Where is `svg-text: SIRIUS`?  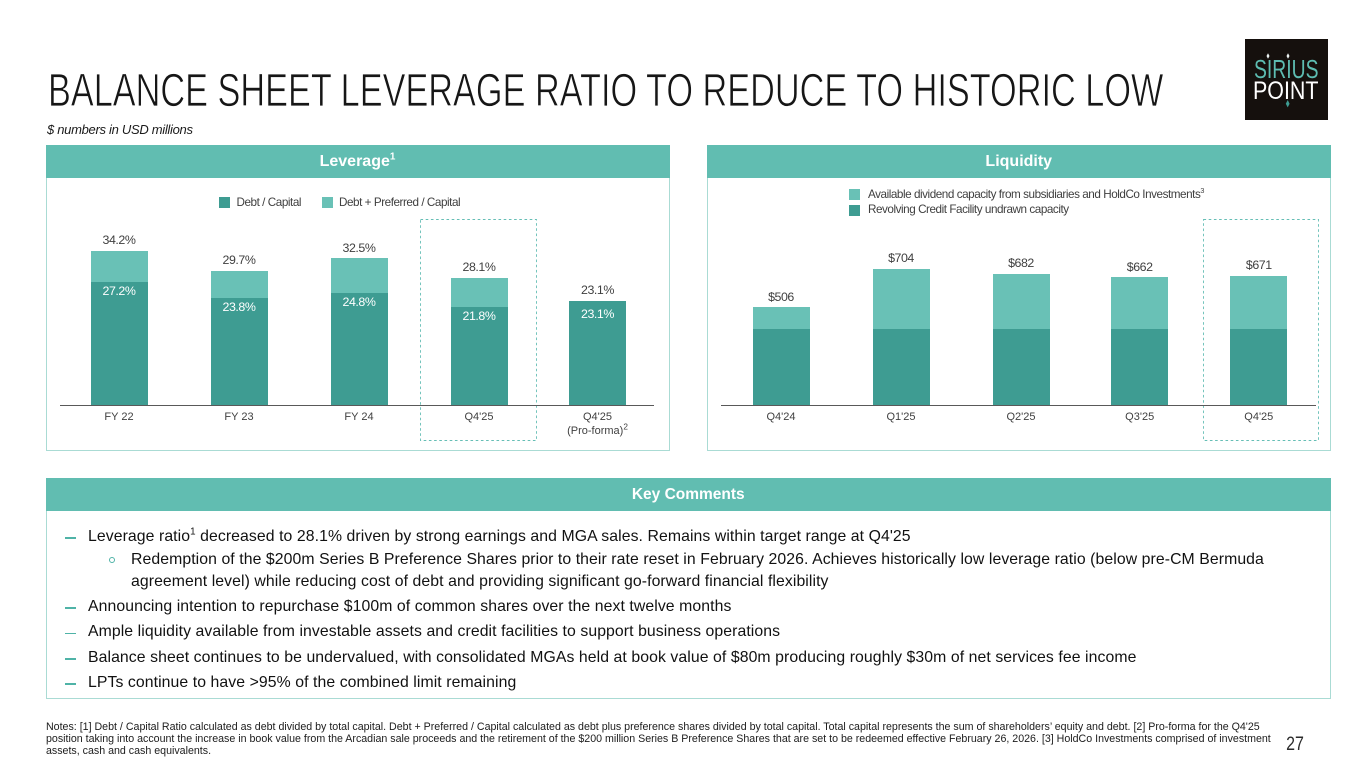
svg-text: SIRIUS is located at coordinates (1286, 70).